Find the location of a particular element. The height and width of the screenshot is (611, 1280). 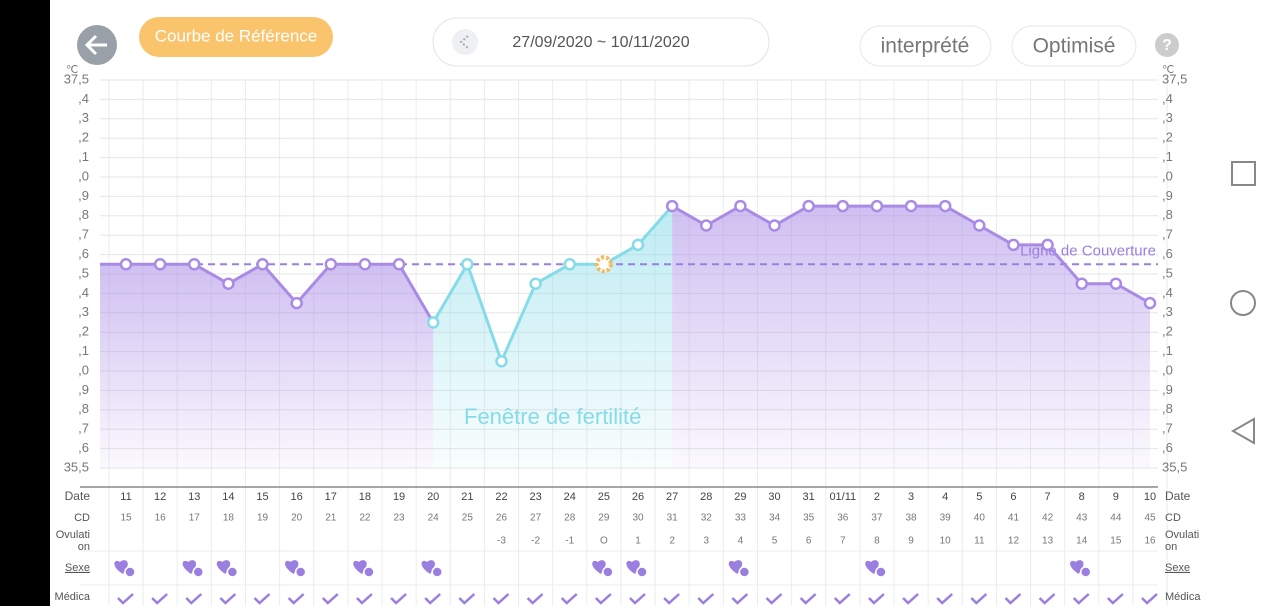

ovulation-label: 10 is located at coordinates (946, 541).